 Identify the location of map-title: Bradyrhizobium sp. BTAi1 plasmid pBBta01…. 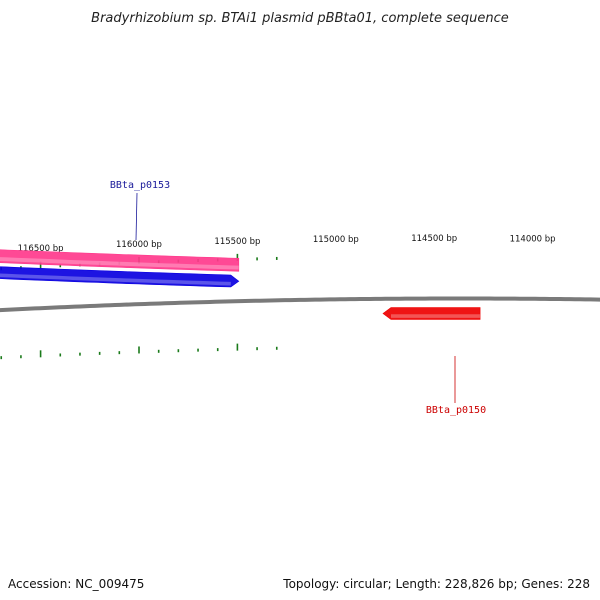
(300, 18).